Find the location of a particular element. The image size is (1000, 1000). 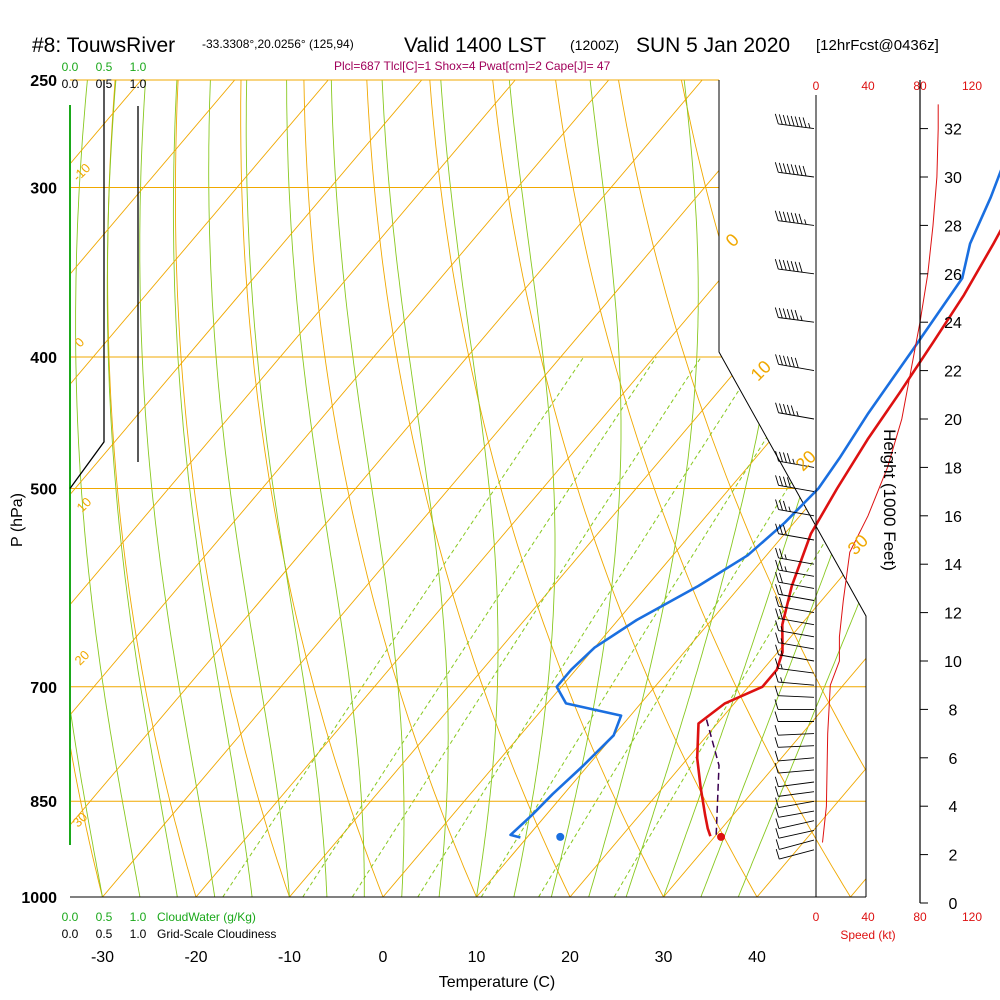

x-axis-title: Temperature (C) is located at coordinates (497, 982).